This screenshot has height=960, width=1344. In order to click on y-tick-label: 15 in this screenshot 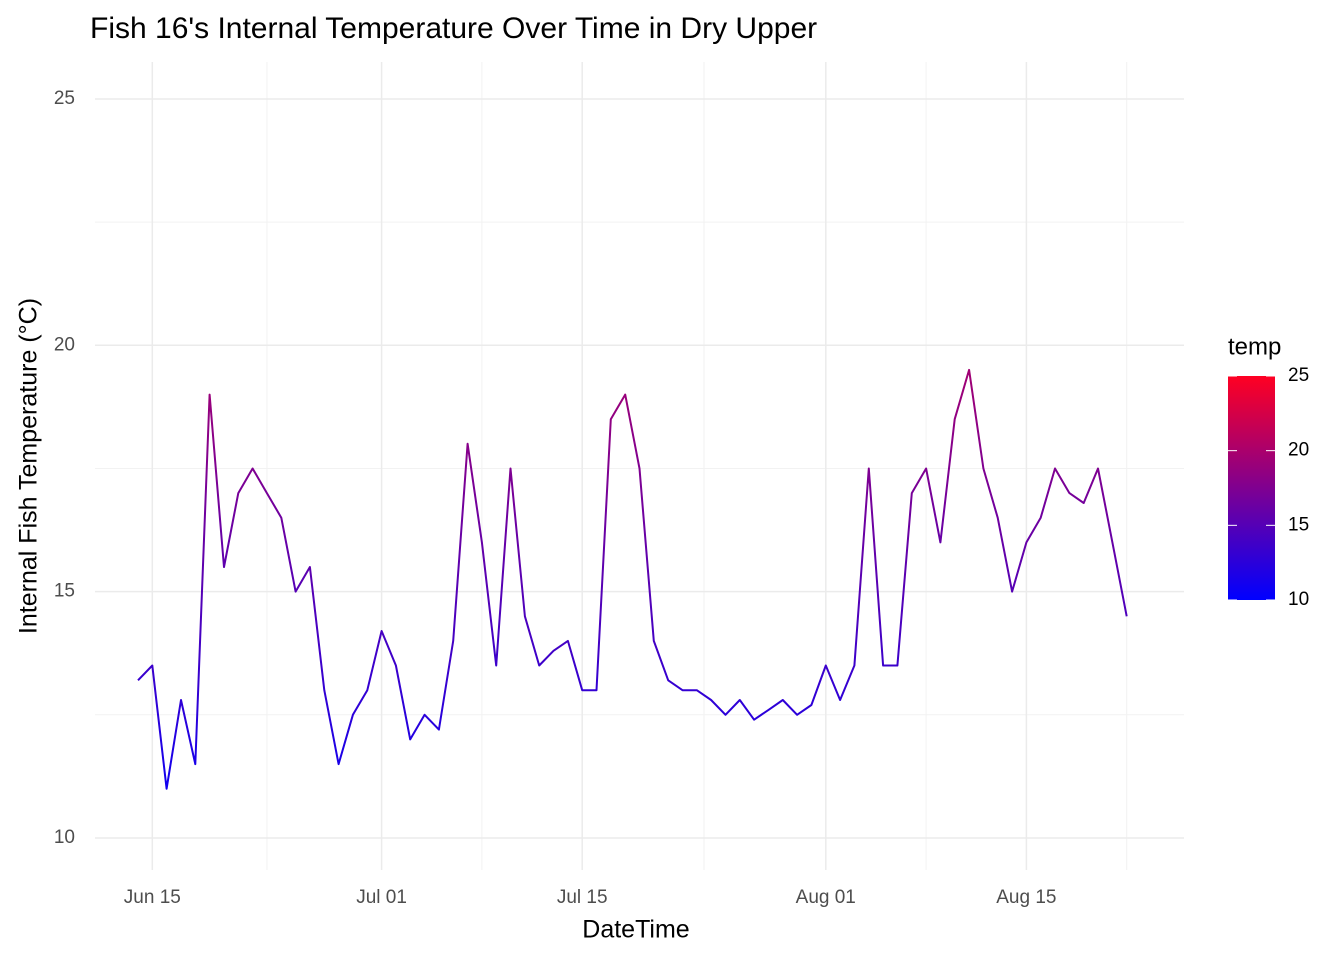, I will do `click(64, 591)`.